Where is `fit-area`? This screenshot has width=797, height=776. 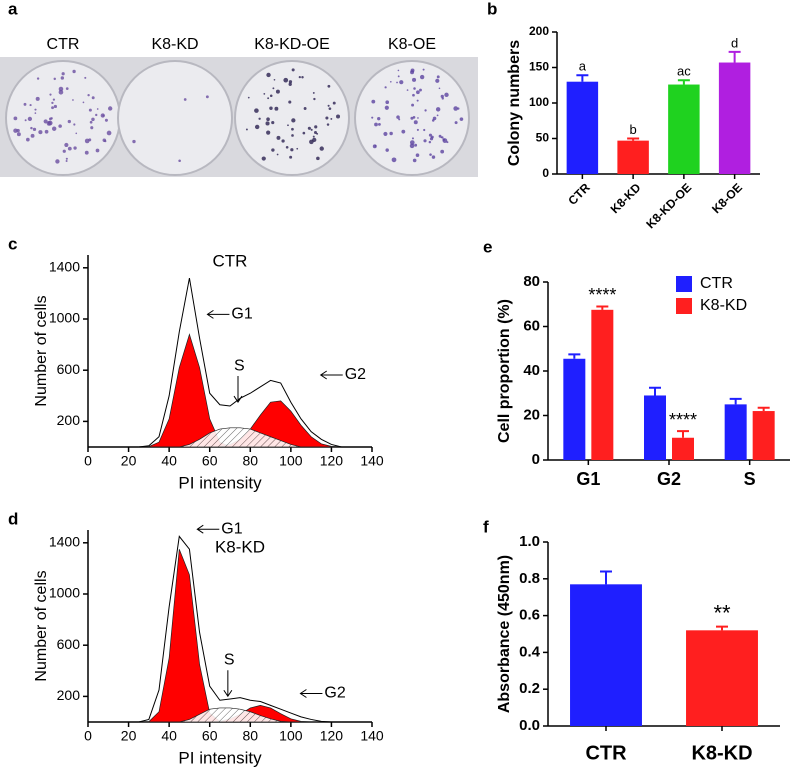
fit-area is located at coordinates (240, 636).